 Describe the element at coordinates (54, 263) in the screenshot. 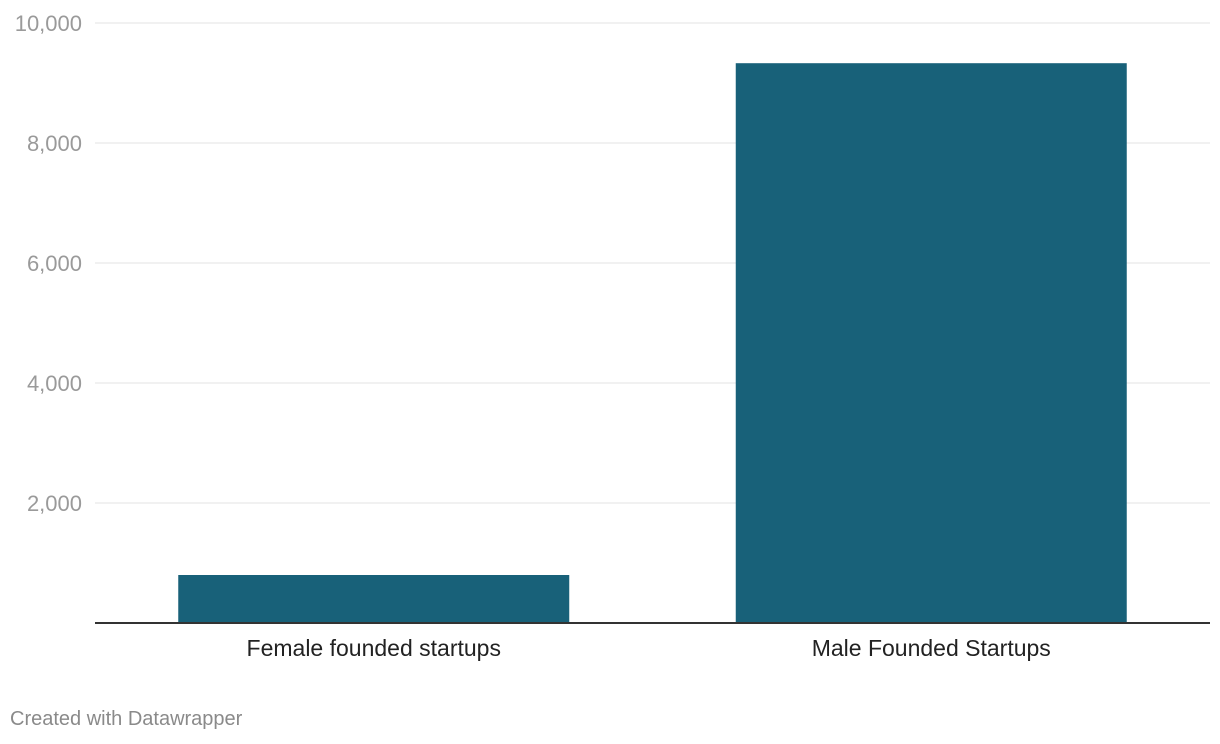

I see `y-tick-label: 6,000` at that location.